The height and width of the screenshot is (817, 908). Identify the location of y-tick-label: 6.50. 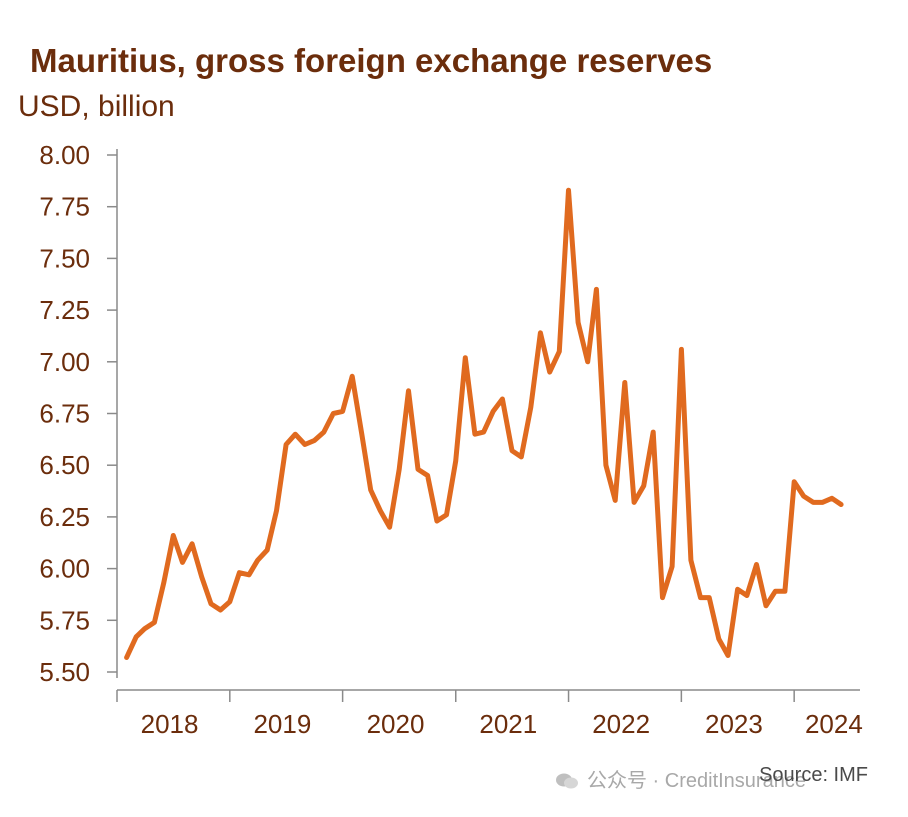
(64, 465).